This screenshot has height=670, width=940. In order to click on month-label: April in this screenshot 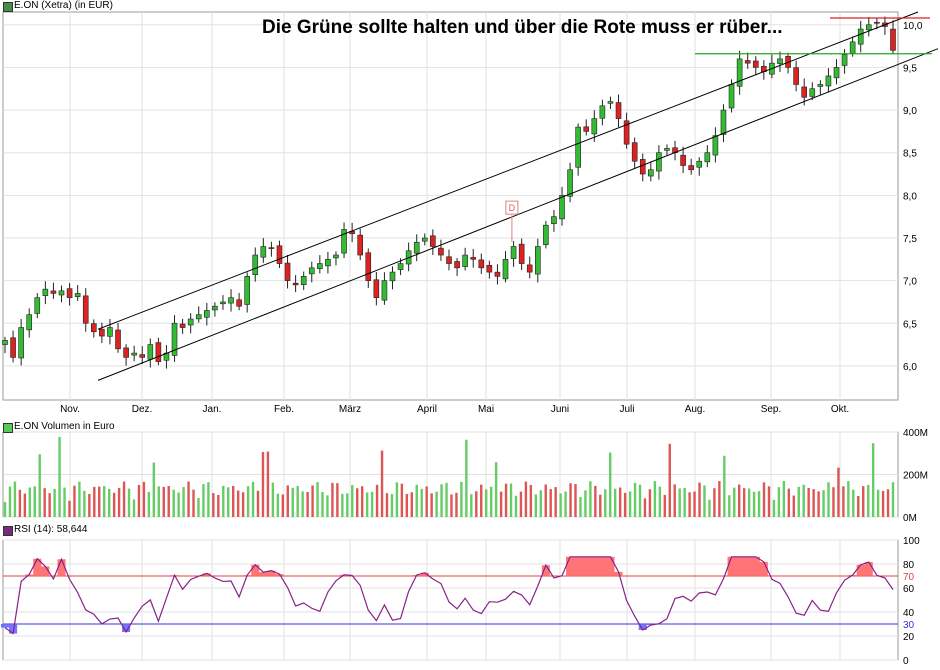, I will do `click(427, 409)`.